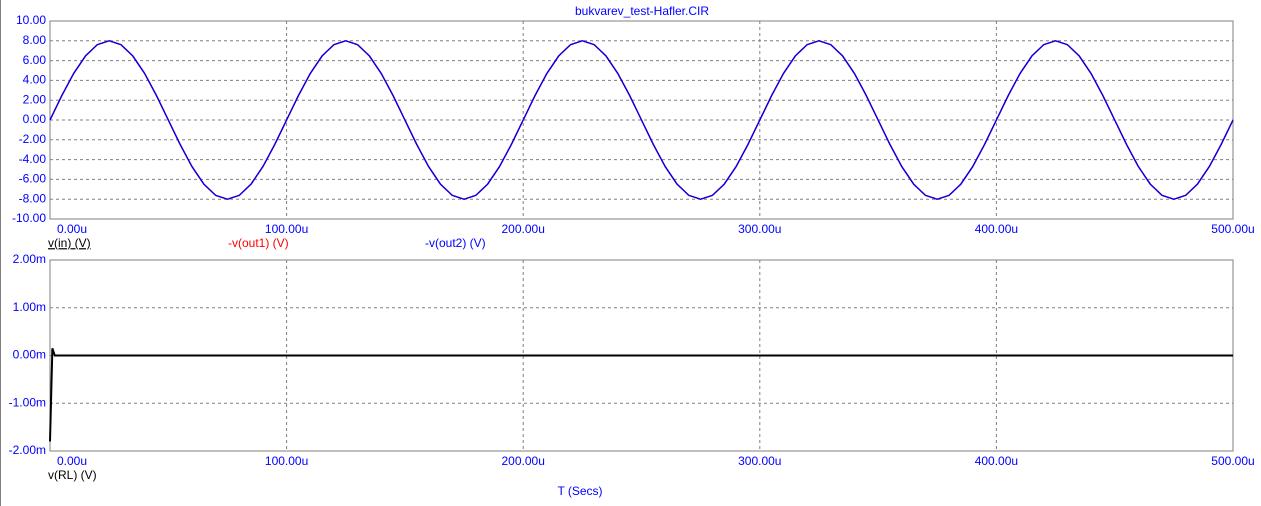 The height and width of the screenshot is (506, 1261). What do you see at coordinates (35, 99) in the screenshot?
I see `y-tick-label: 2.00` at bounding box center [35, 99].